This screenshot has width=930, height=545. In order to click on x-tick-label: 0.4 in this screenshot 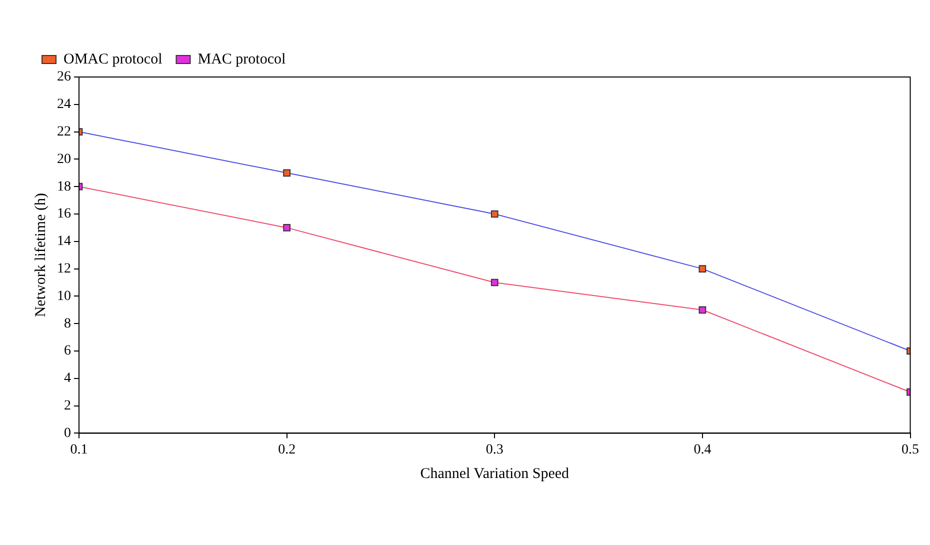, I will do `click(703, 450)`.